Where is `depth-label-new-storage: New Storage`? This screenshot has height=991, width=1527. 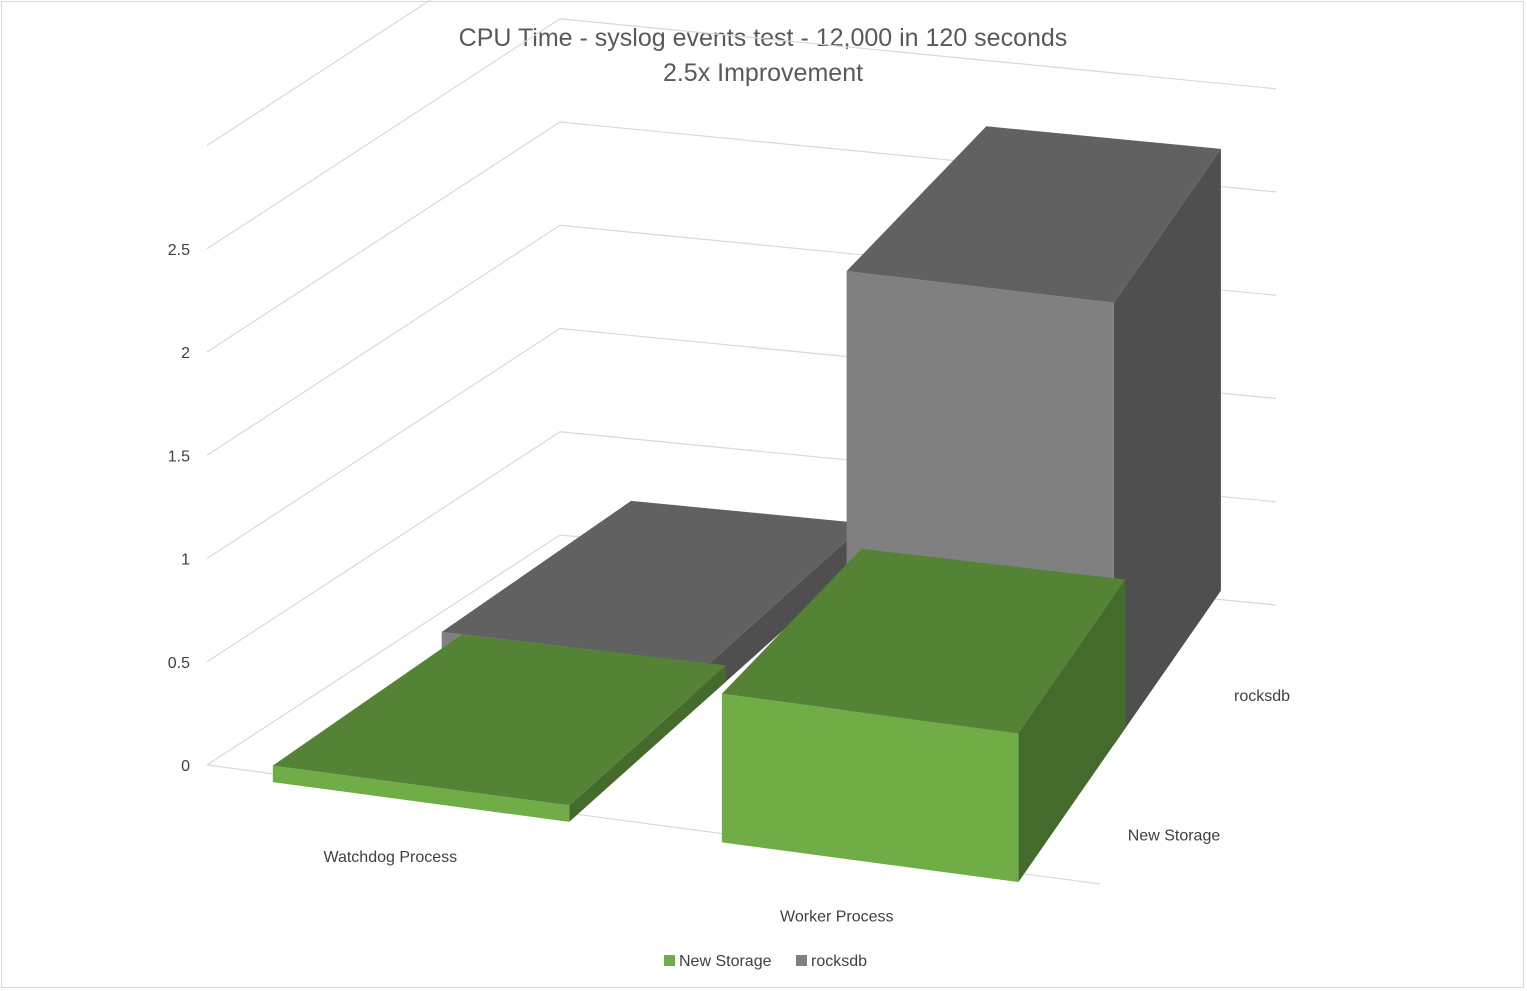 depth-label-new-storage: New Storage is located at coordinates (1174, 835).